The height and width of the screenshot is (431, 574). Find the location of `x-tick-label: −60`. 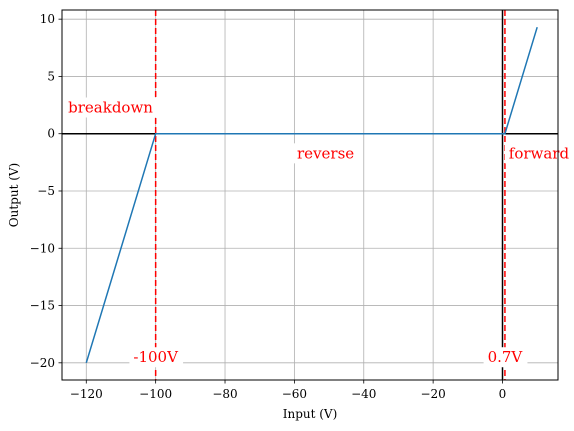

x-tick-label: −60 is located at coordinates (294, 394).